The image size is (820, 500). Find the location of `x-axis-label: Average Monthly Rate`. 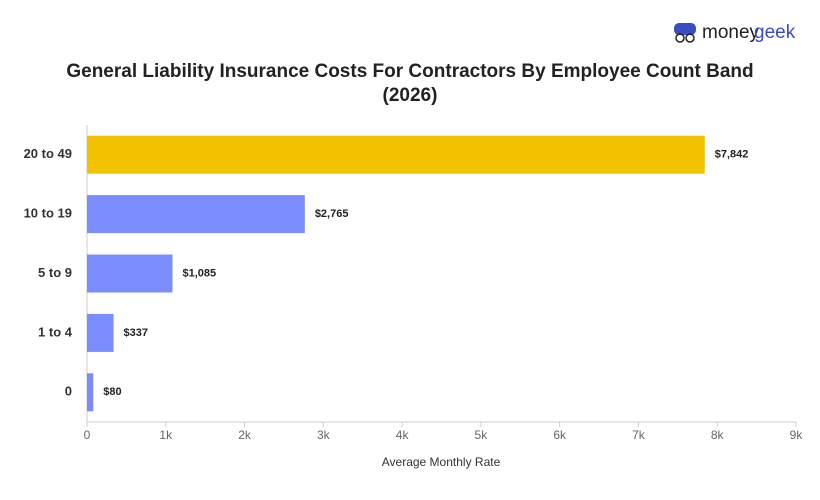

x-axis-label: Average Monthly Rate is located at coordinates (441, 462).